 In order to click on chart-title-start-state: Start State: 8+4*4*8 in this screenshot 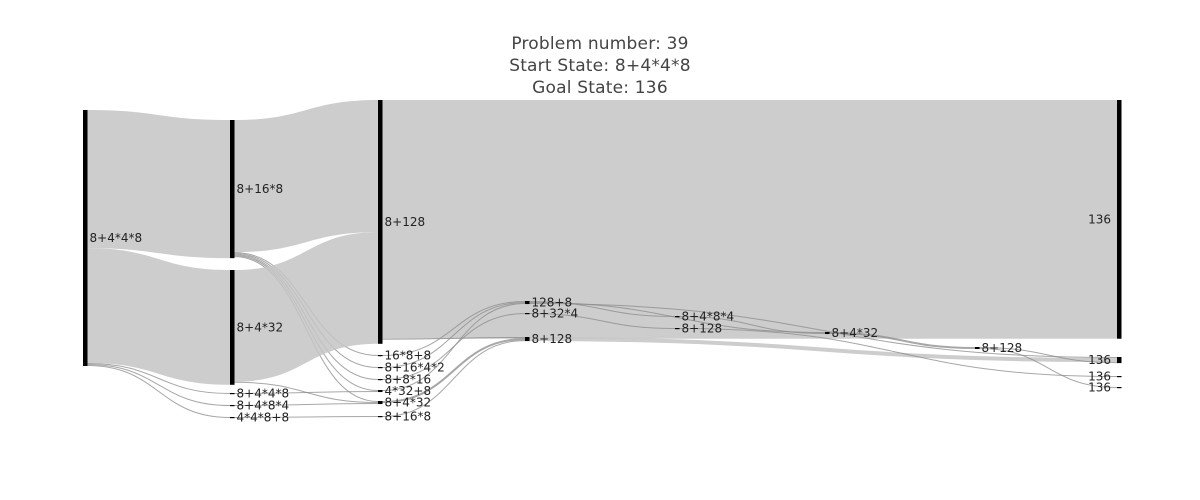, I will do `click(600, 66)`.